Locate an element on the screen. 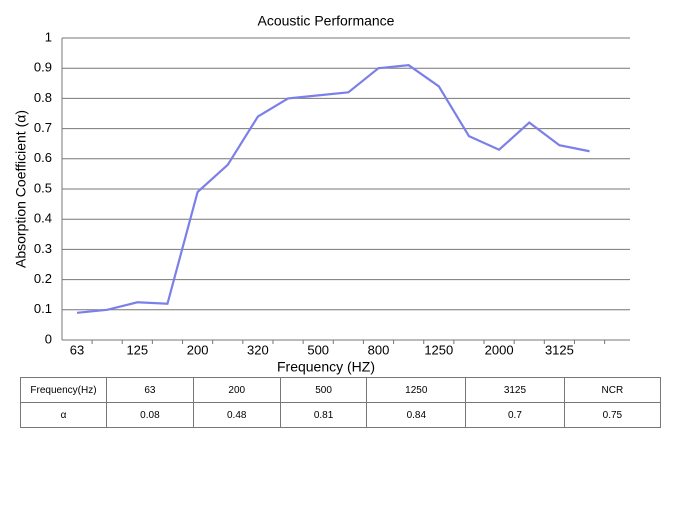 The image size is (693, 519). y-tick-label: 0.2 is located at coordinates (43, 278).